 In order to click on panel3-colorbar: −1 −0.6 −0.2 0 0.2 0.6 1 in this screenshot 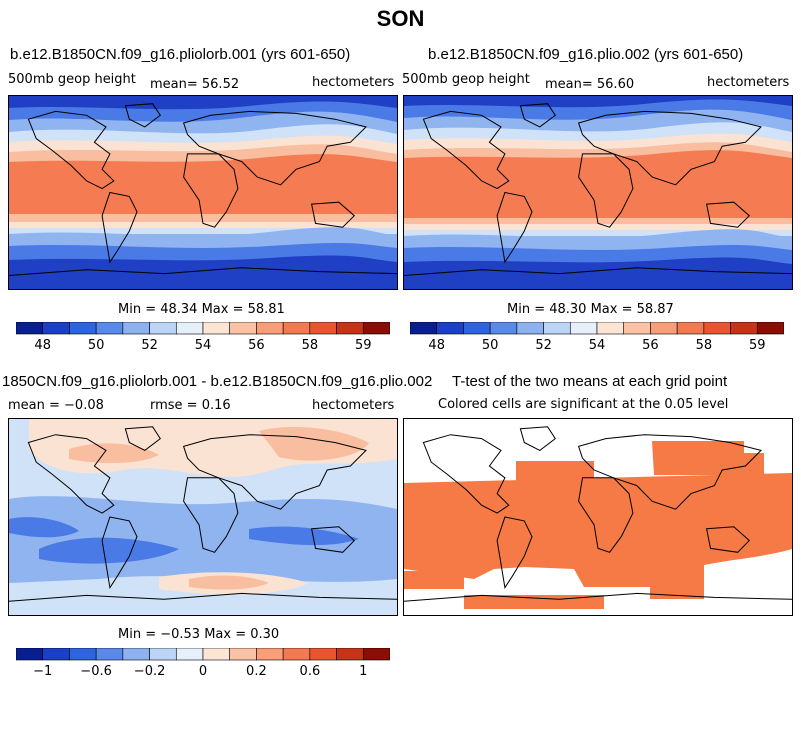, I will do `click(203, 663)`.